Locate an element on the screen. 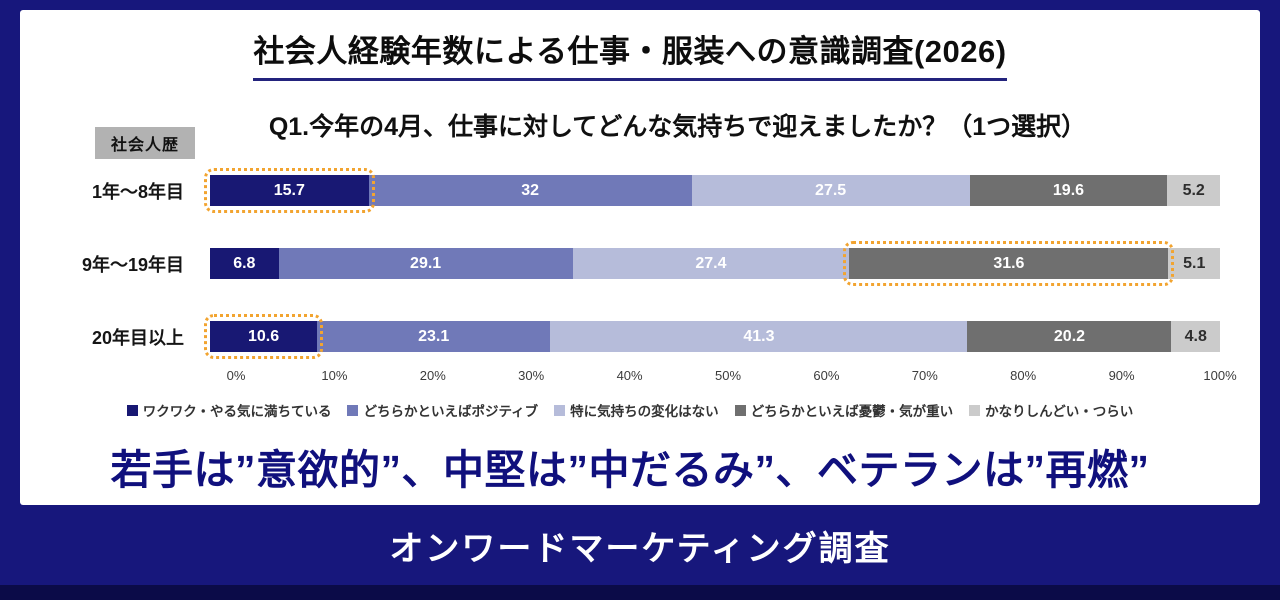 The image size is (1280, 600). bar-segment: 6.8 is located at coordinates (244, 263).